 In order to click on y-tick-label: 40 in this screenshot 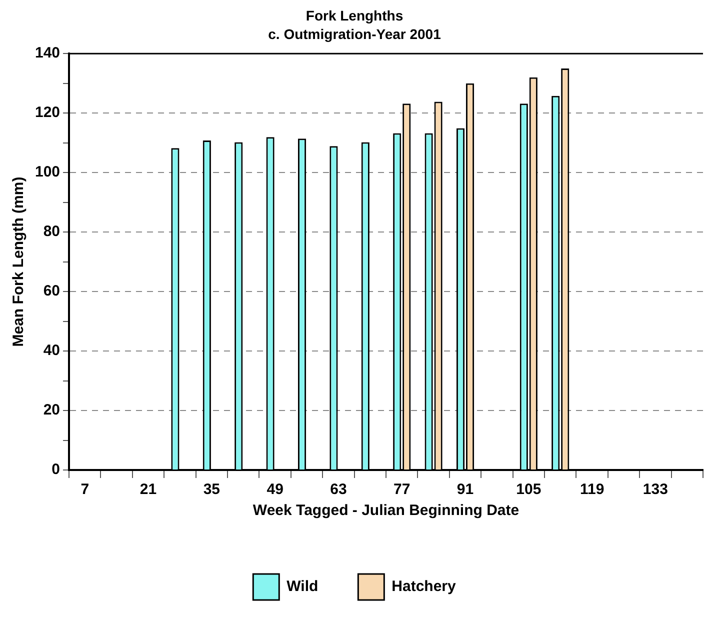, I will do `click(51, 351)`.